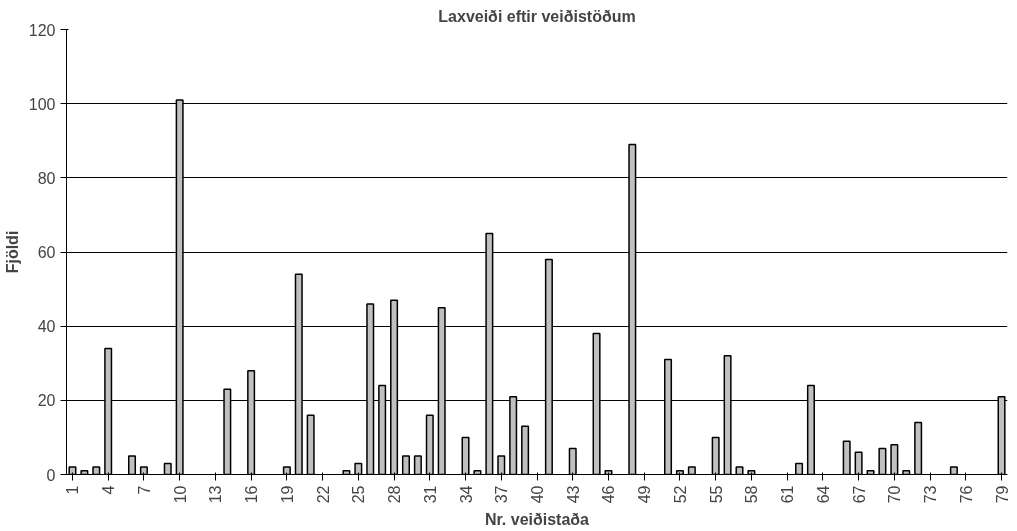  What do you see at coordinates (1002, 494) in the screenshot?
I see `x-tick-label: 79` at bounding box center [1002, 494].